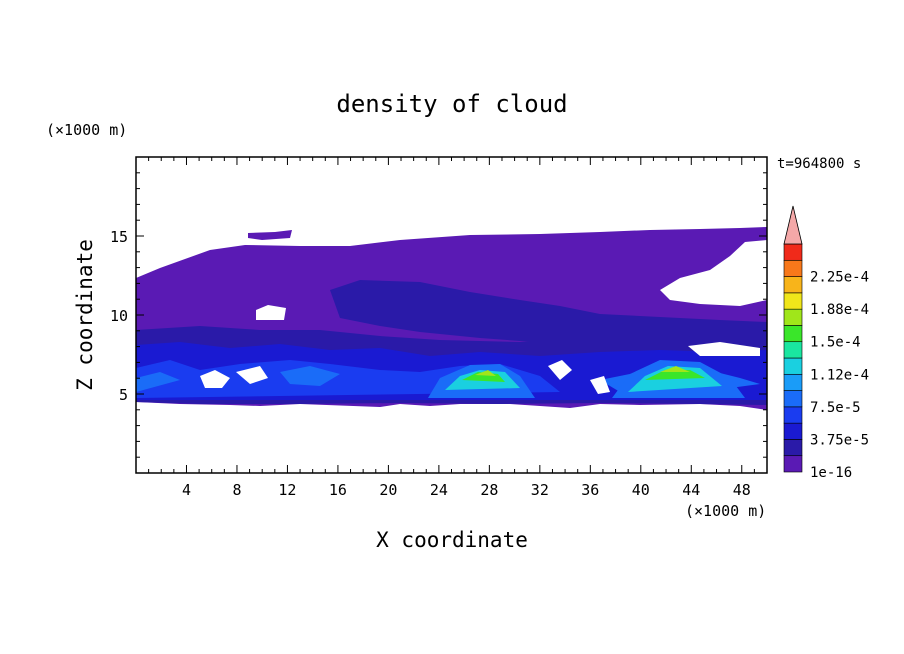  Describe the element at coordinates (691, 490) in the screenshot. I see `x-tick-label: 44` at that location.